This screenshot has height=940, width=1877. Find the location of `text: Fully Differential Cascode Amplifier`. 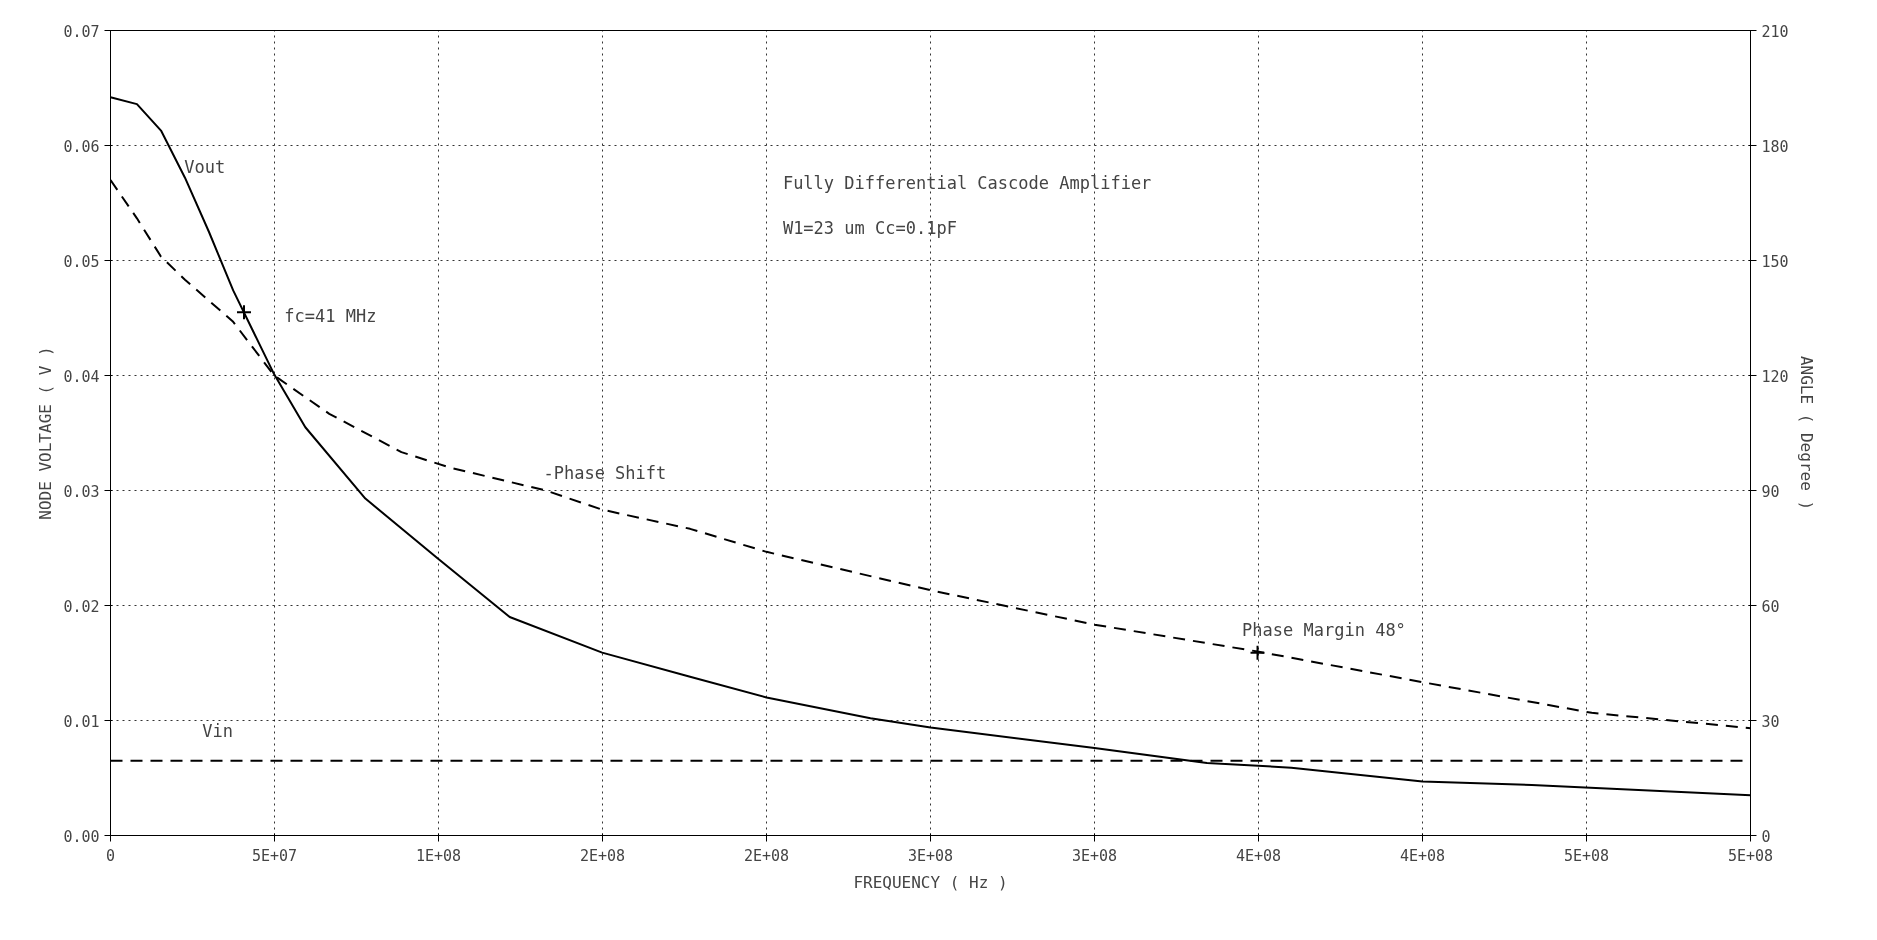

text: Fully Differential Cascode Amplifier is located at coordinates (967, 183).